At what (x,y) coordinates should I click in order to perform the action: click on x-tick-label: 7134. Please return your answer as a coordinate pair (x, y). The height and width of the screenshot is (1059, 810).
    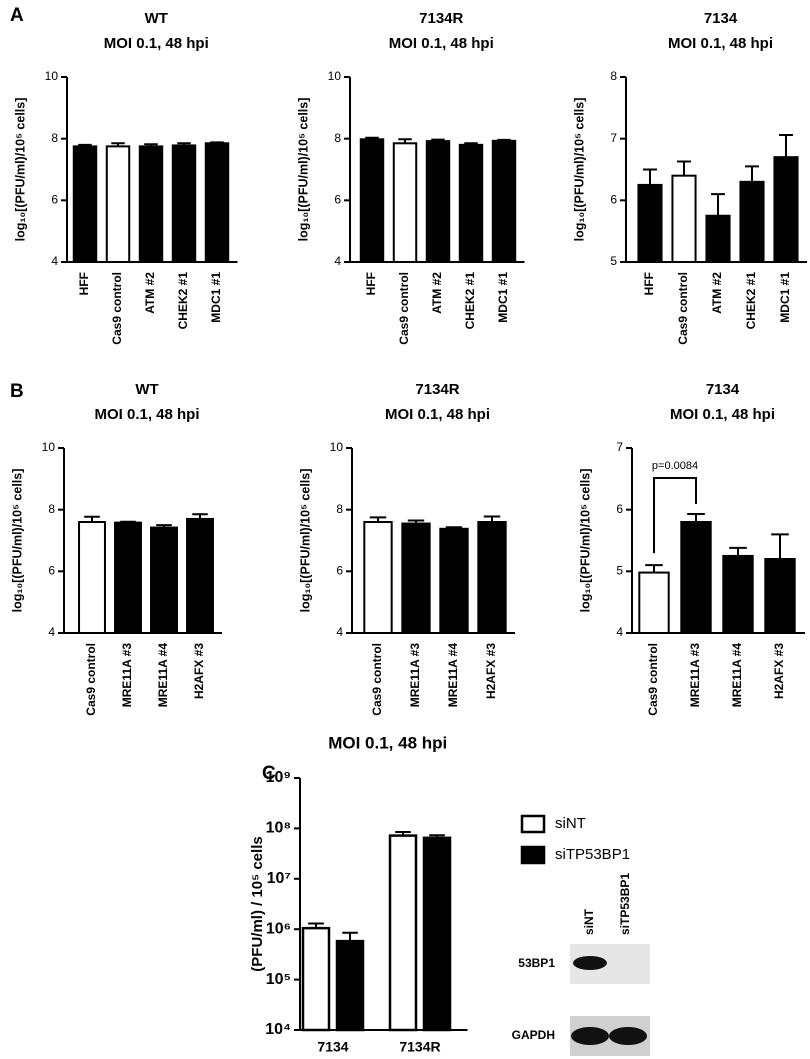
    Looking at the image, I should click on (332, 1047).